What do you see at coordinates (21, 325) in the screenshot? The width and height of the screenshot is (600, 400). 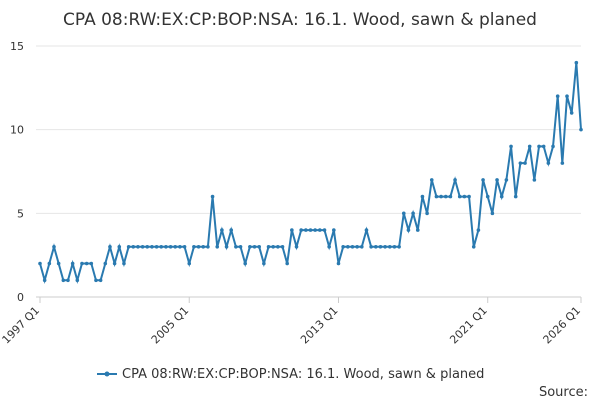 I see `x-tick-label: 1997 Q1` at bounding box center [21, 325].